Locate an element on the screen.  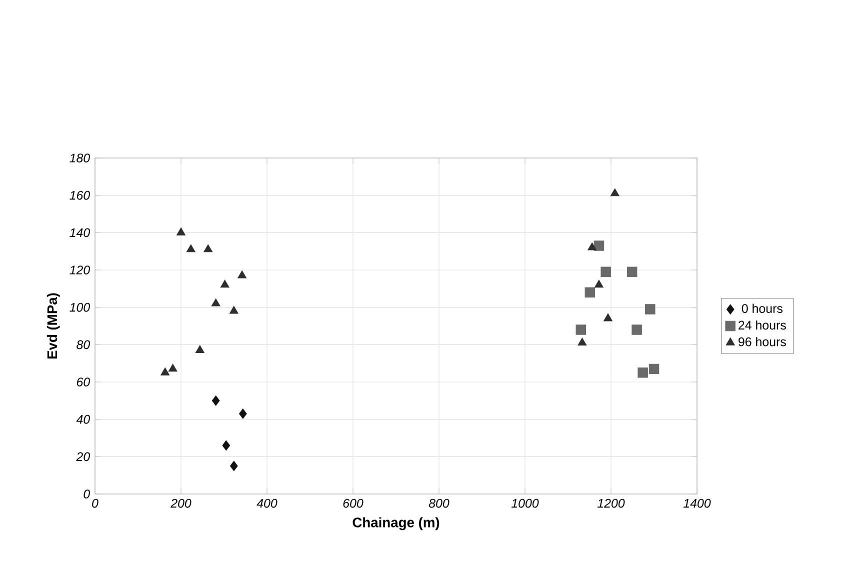
x-tick-label: 1400 is located at coordinates (697, 503).